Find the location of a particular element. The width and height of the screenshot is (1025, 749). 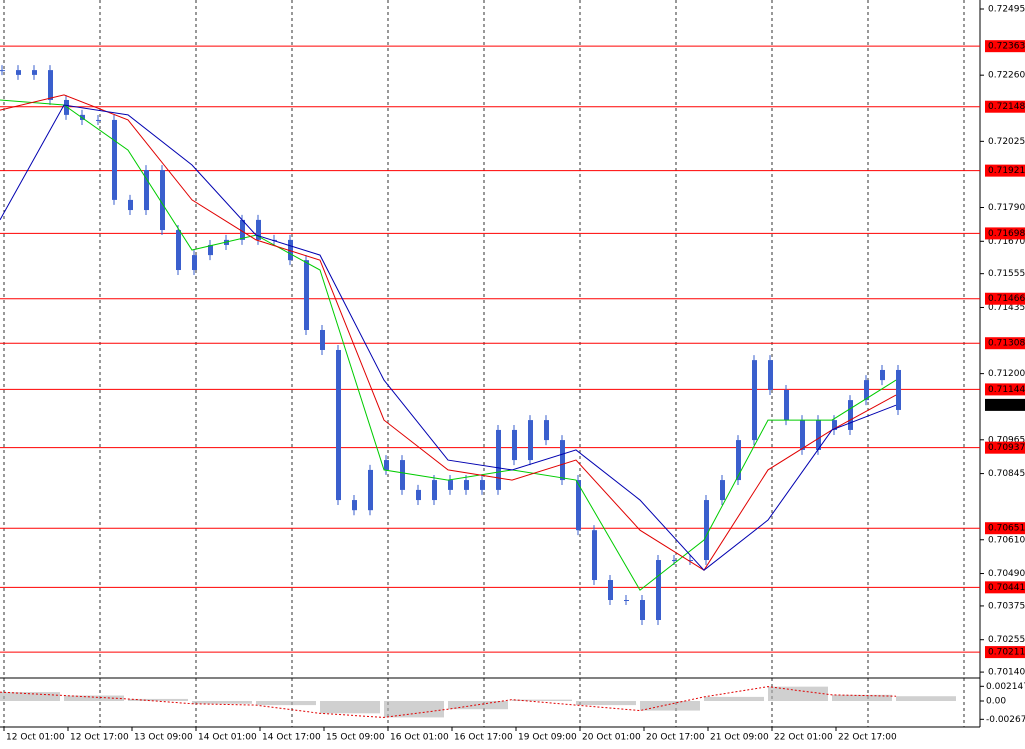

level-label: 0.70937 is located at coordinates (1006, 448).